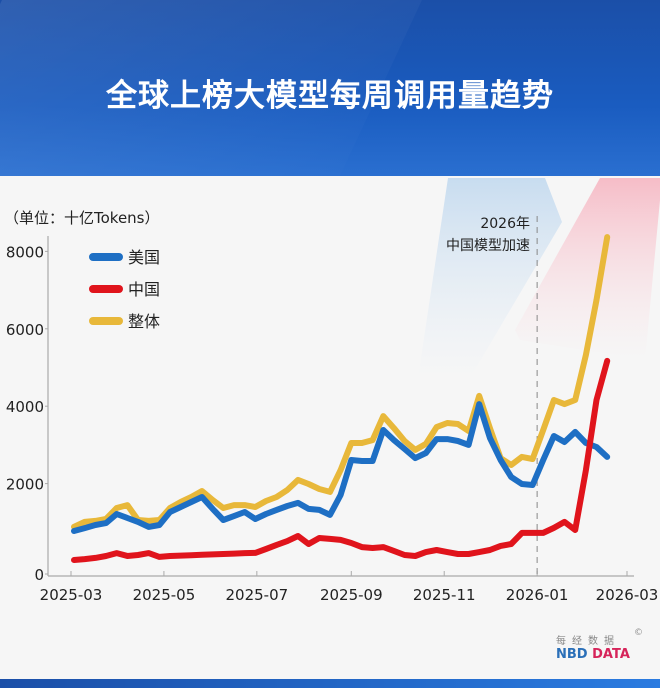  Describe the element at coordinates (330, 96) in the screenshot. I see `page-title: 全球上榜大模型每周调用量趋势` at that location.